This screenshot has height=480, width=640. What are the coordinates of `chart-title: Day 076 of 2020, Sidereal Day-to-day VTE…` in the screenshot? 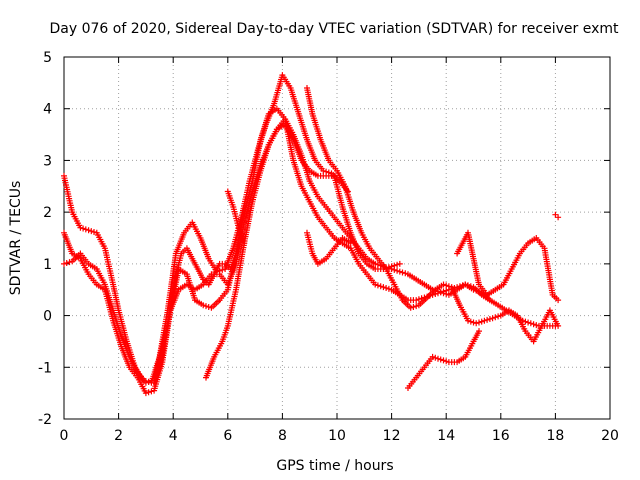 It's located at (335, 29).